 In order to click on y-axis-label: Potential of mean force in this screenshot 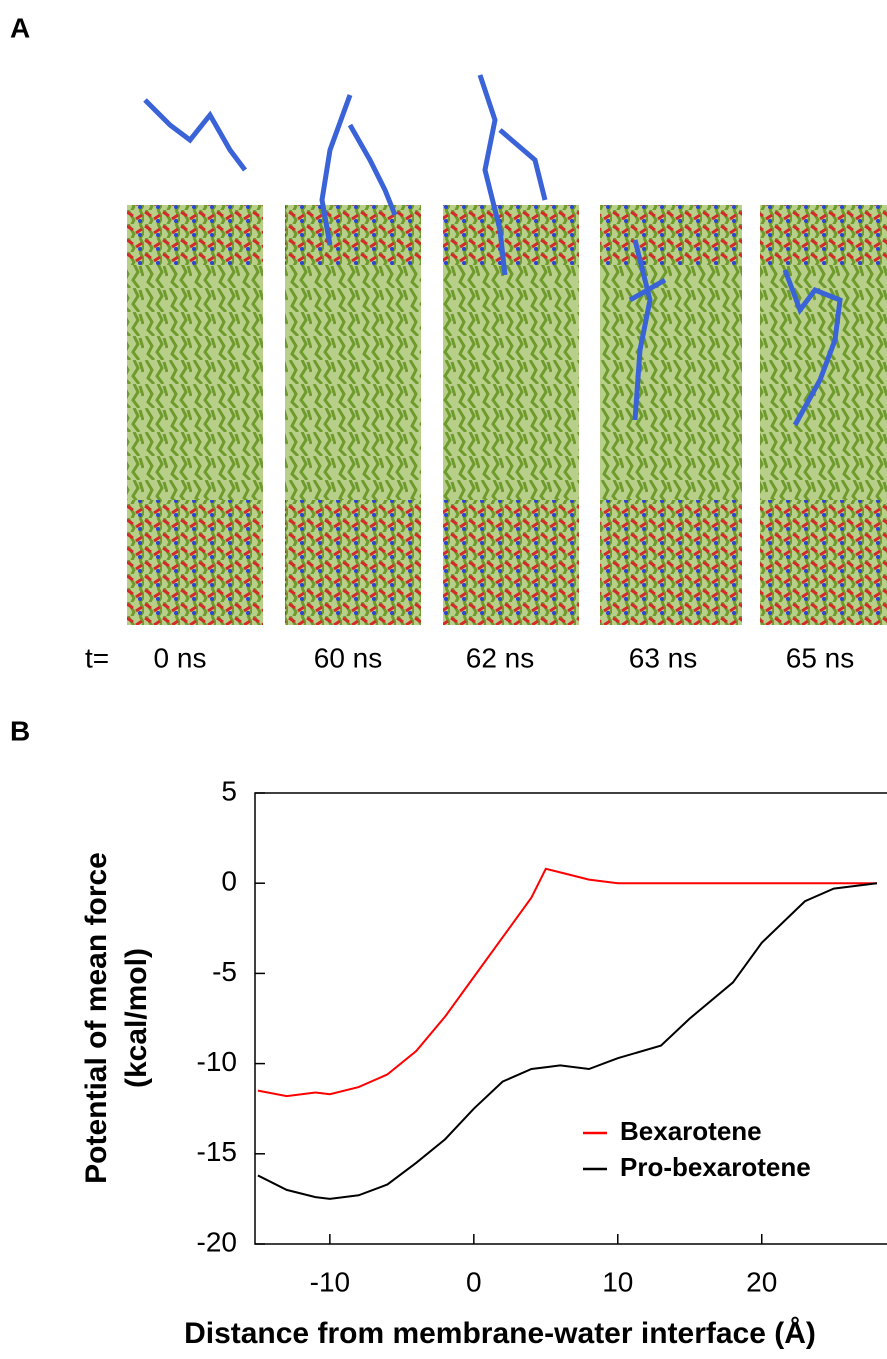, I will do `click(96, 1018)`.